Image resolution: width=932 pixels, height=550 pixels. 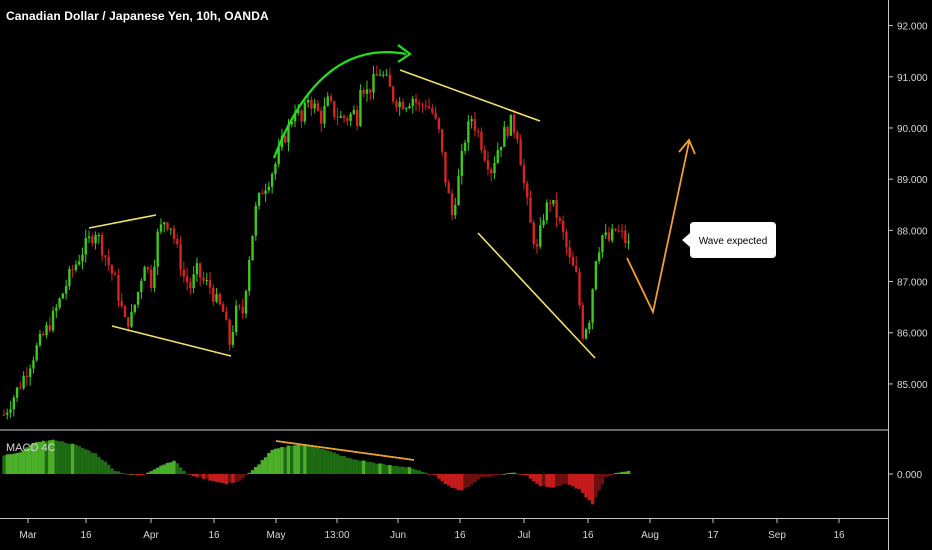 What do you see at coordinates (839, 535) in the screenshot?
I see `time-tick-label: 16` at bounding box center [839, 535].